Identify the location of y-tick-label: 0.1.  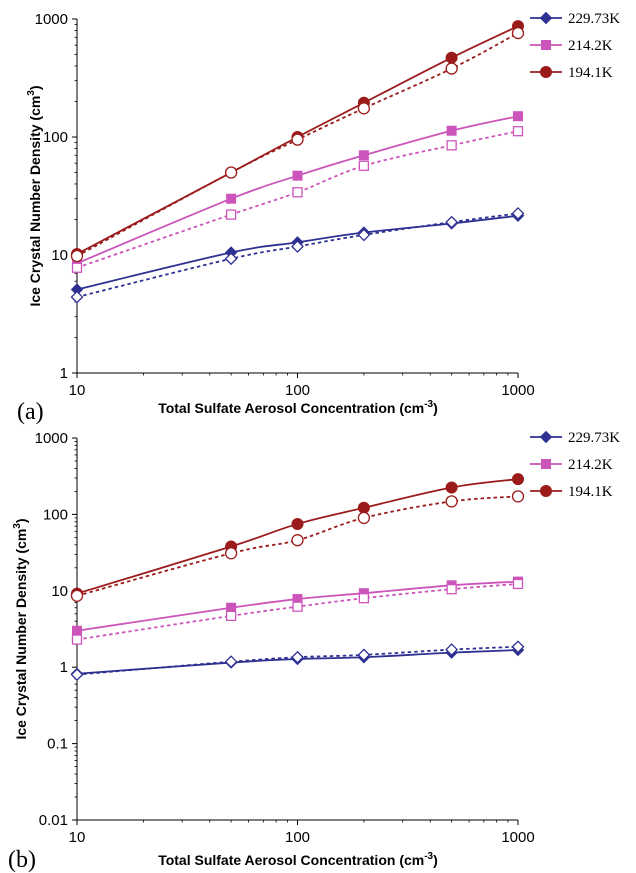
(57, 744).